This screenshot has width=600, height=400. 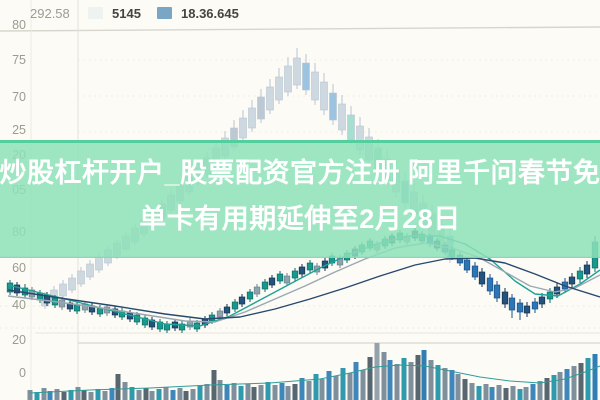 I want to click on legend-price-value: 292.58, so click(x=50, y=13).